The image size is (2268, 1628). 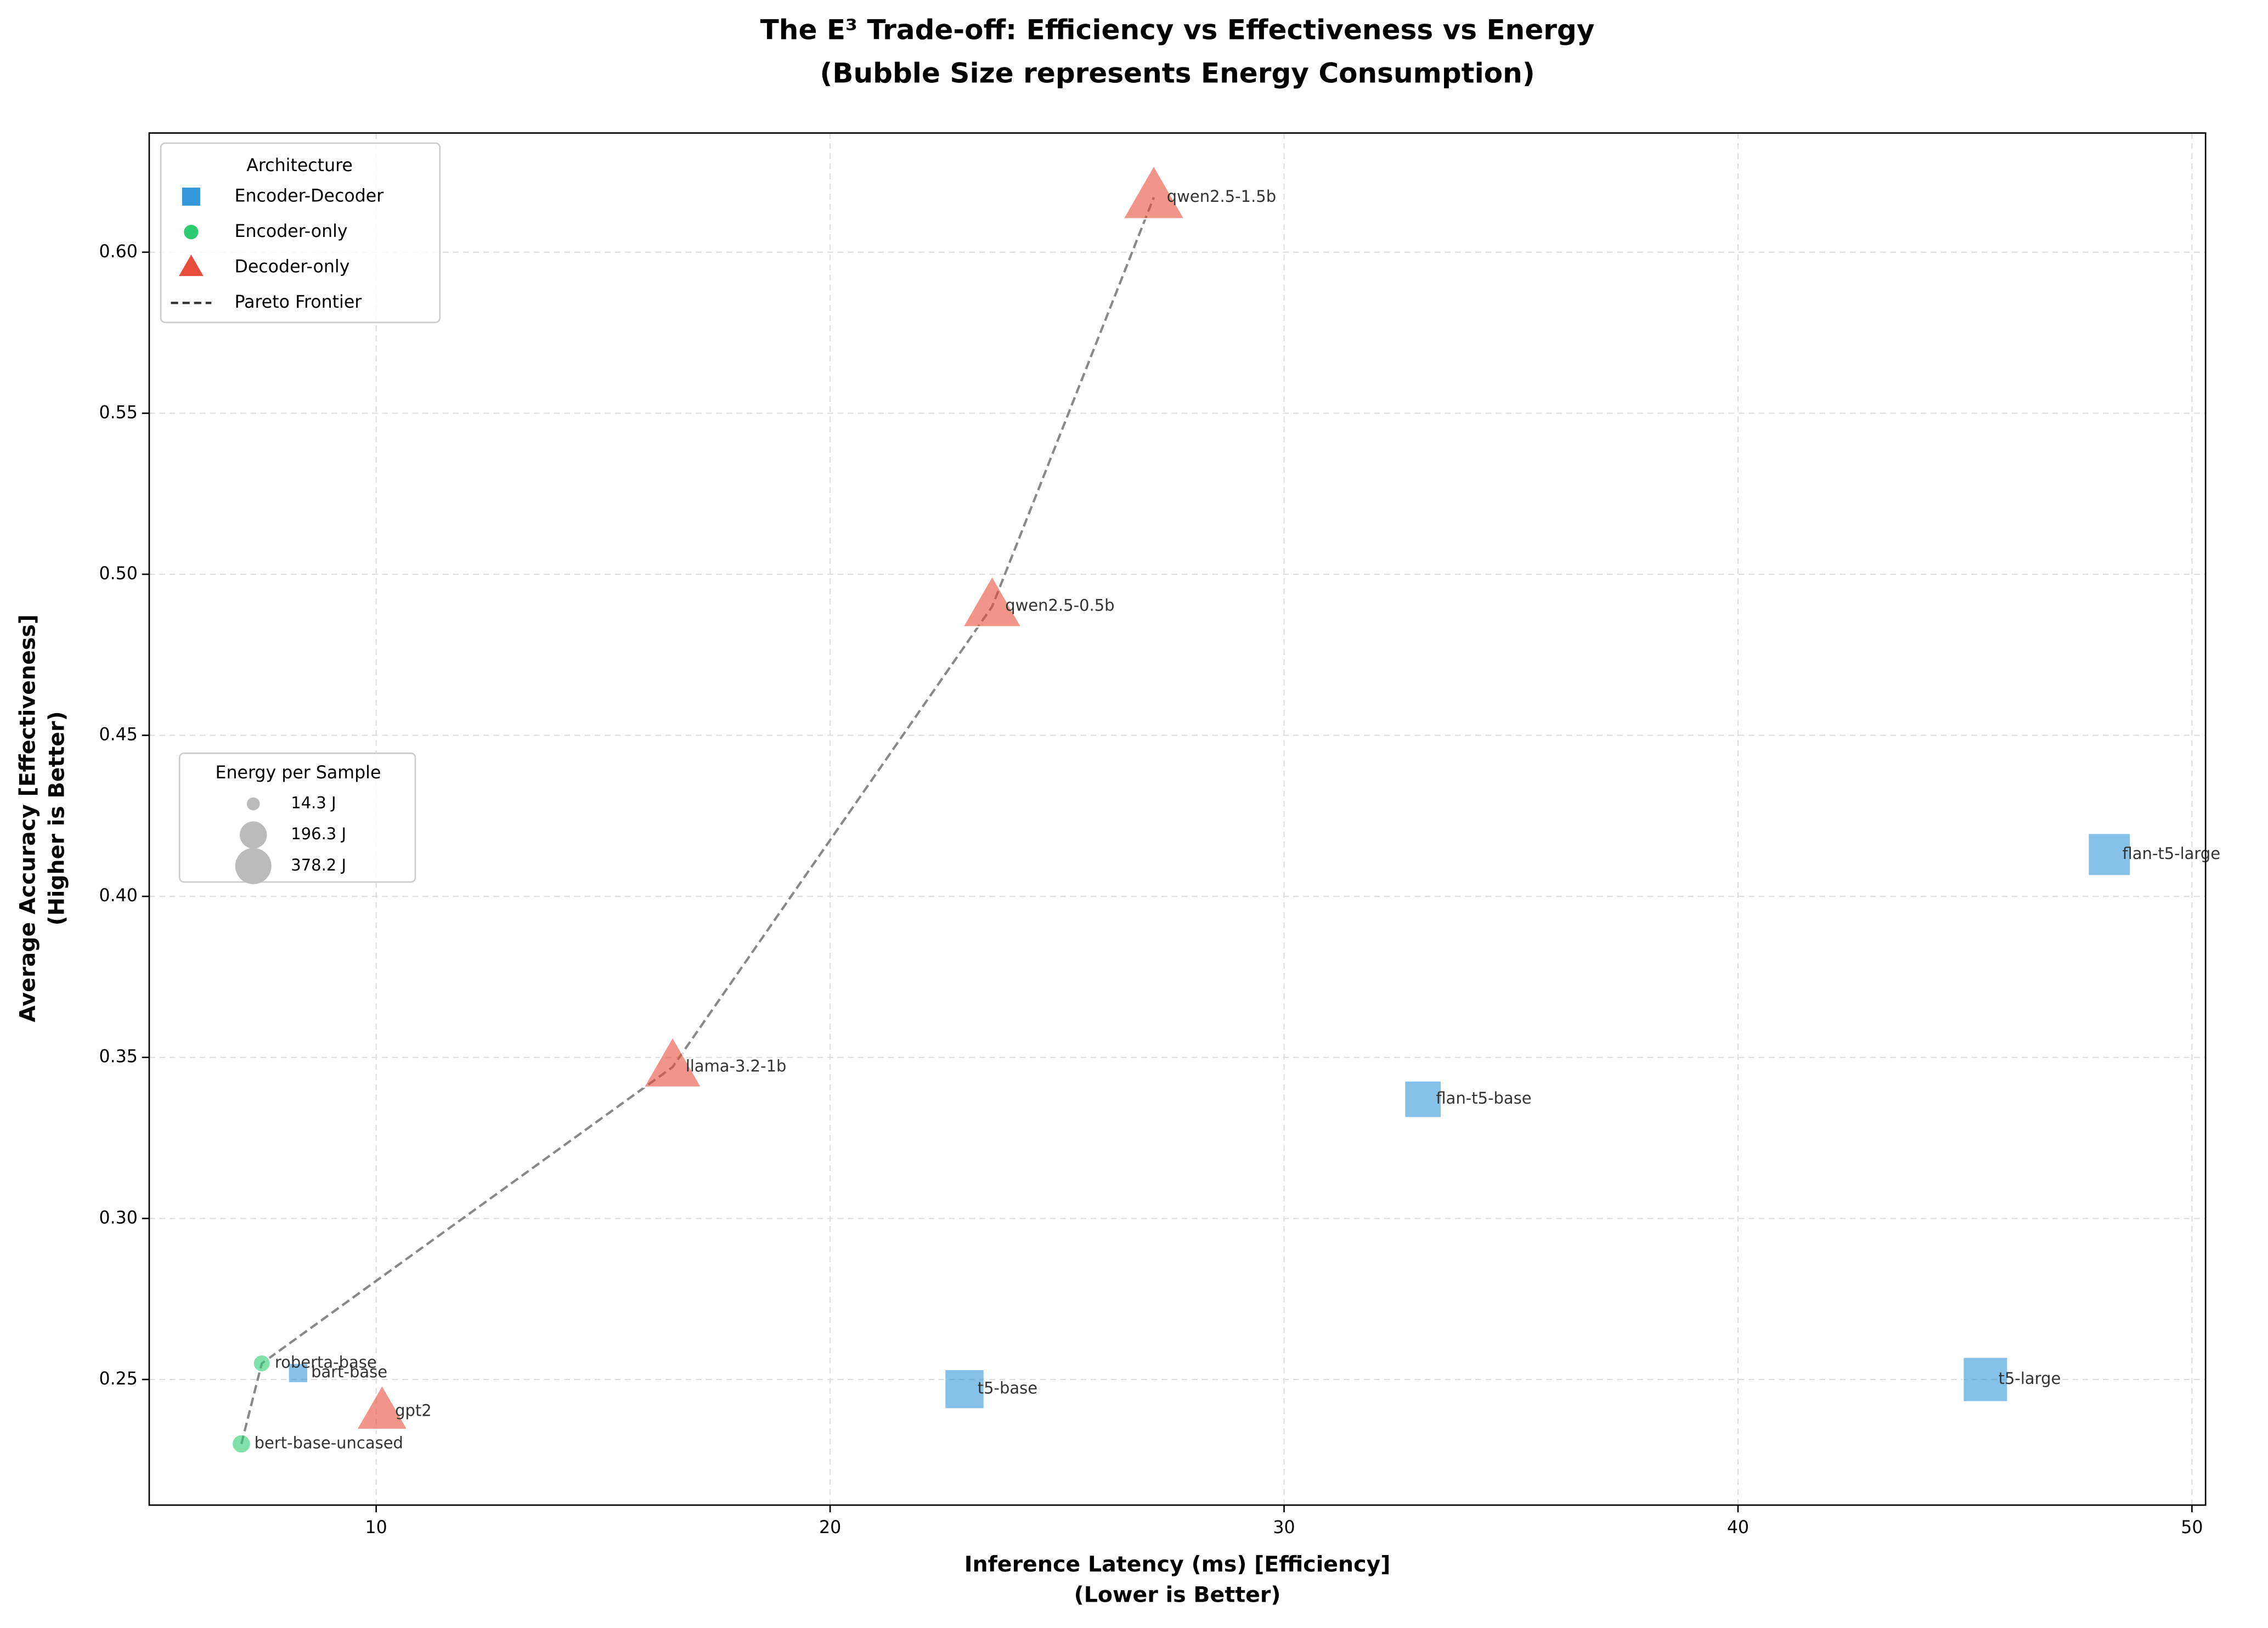 What do you see at coordinates (349, 1372) in the screenshot?
I see `point-label: bart-base` at bounding box center [349, 1372].